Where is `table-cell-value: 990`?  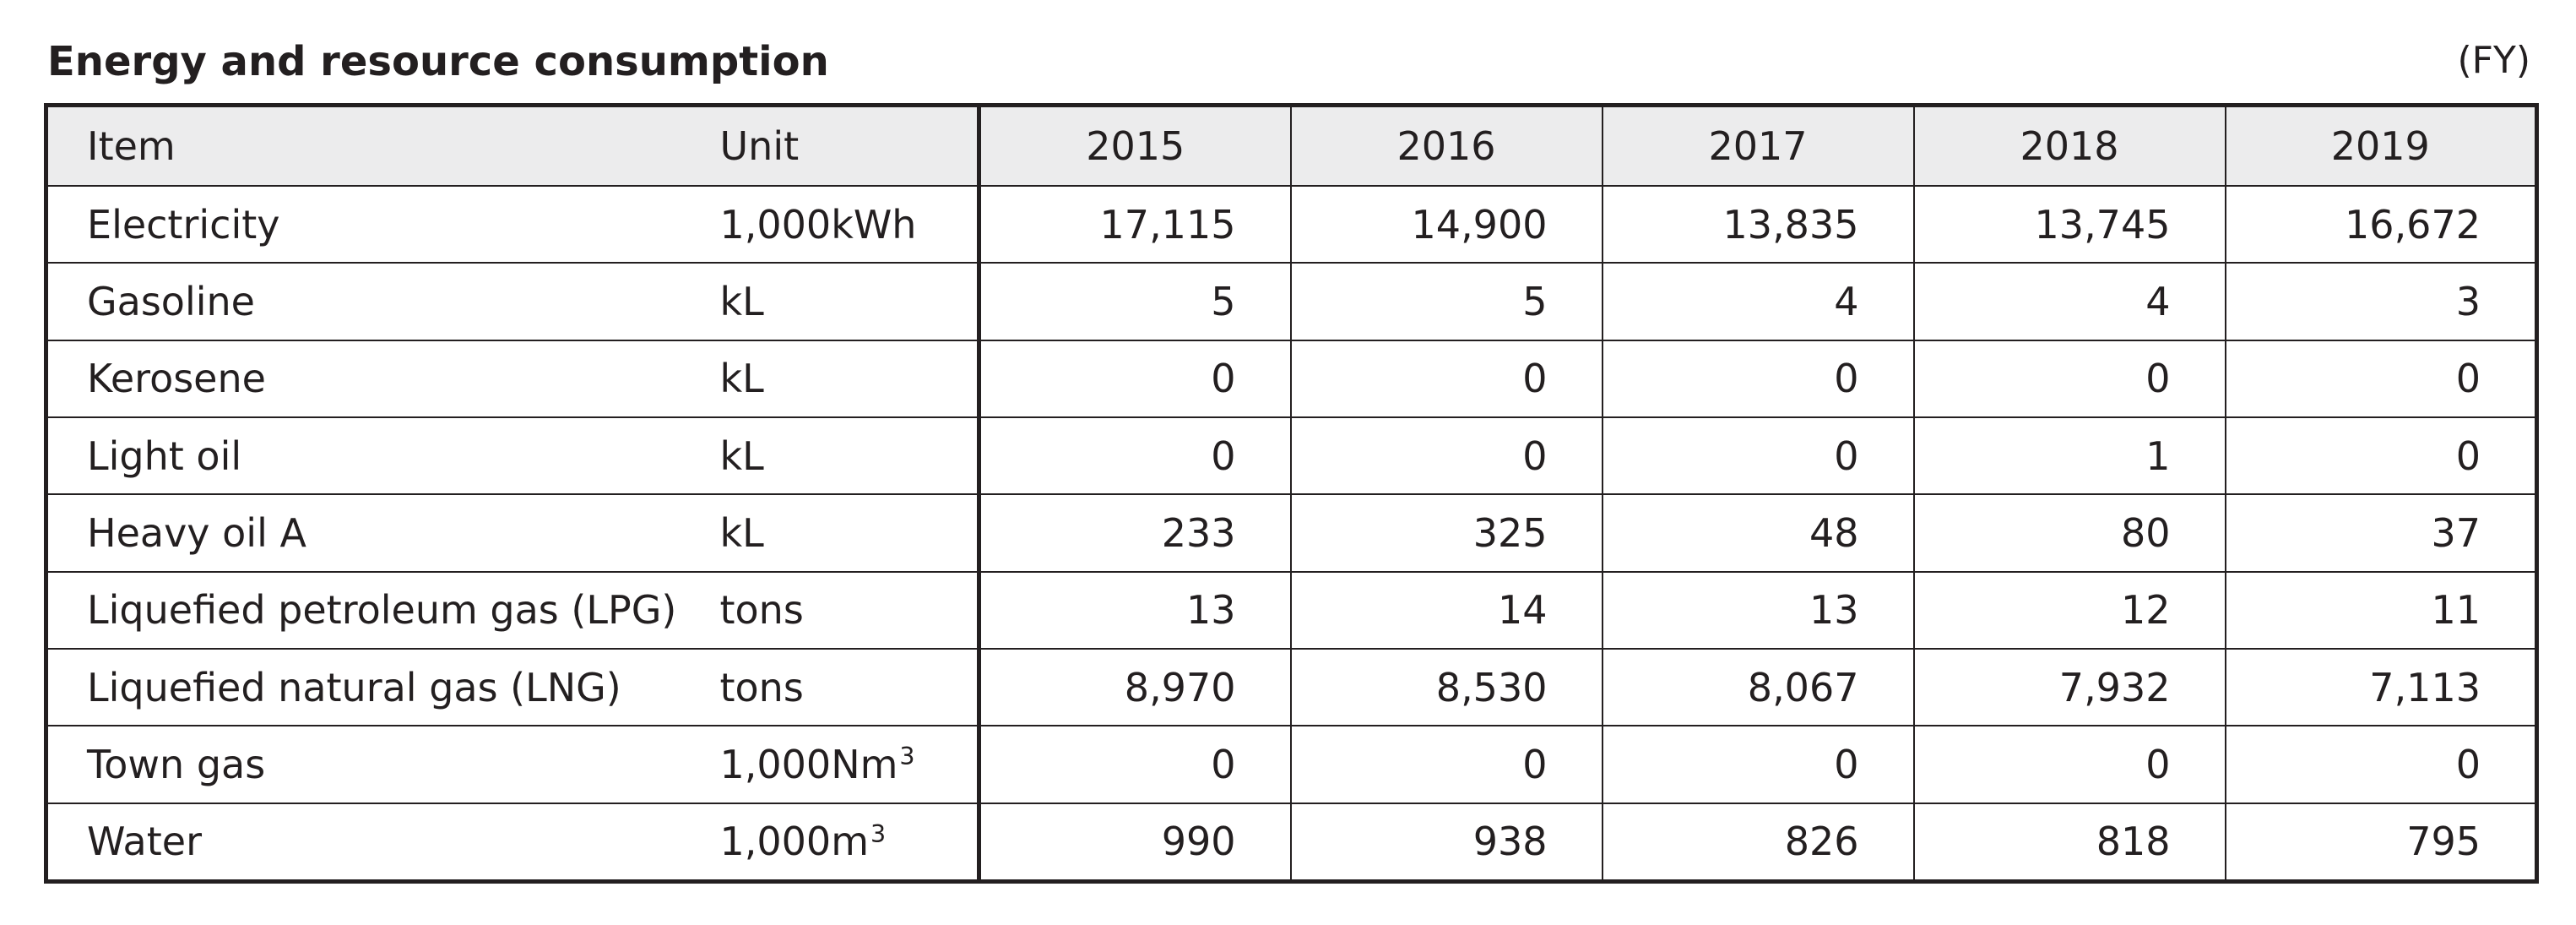 table-cell-value: 990 is located at coordinates (1135, 842).